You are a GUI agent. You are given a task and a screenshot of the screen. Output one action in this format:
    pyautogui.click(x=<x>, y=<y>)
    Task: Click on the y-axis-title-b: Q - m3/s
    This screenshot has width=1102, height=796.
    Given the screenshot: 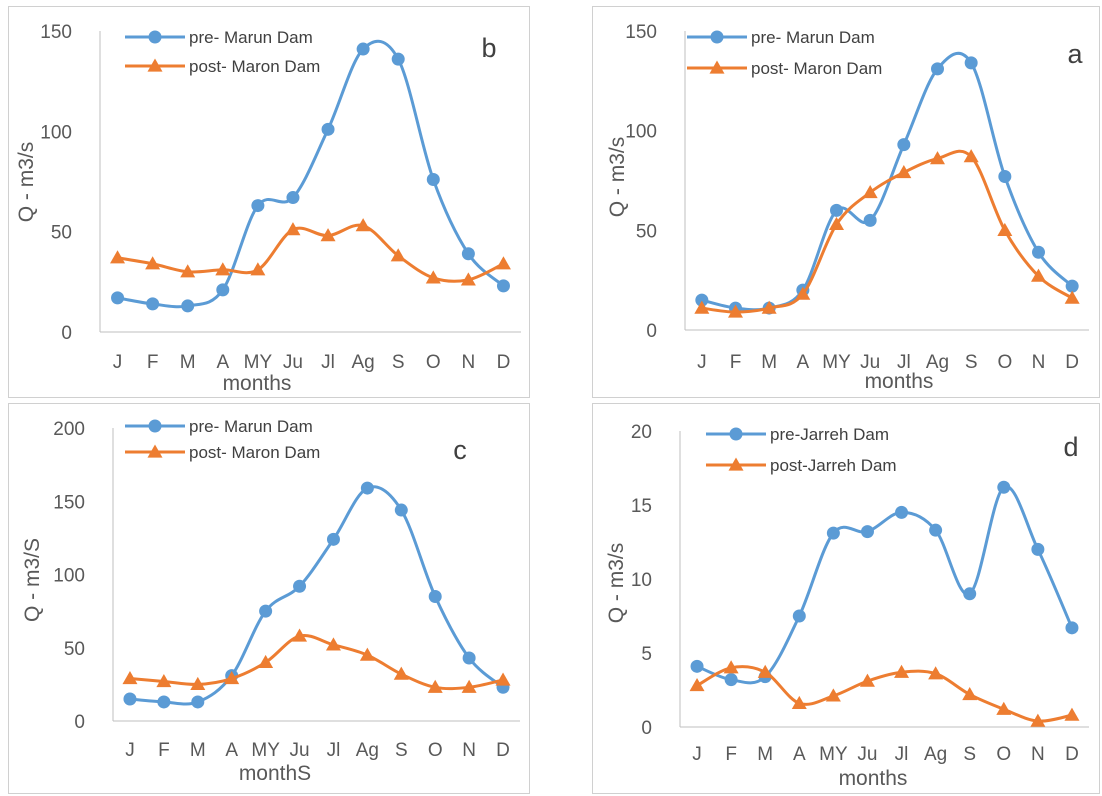 What is the action you would take?
    pyautogui.click(x=26, y=182)
    